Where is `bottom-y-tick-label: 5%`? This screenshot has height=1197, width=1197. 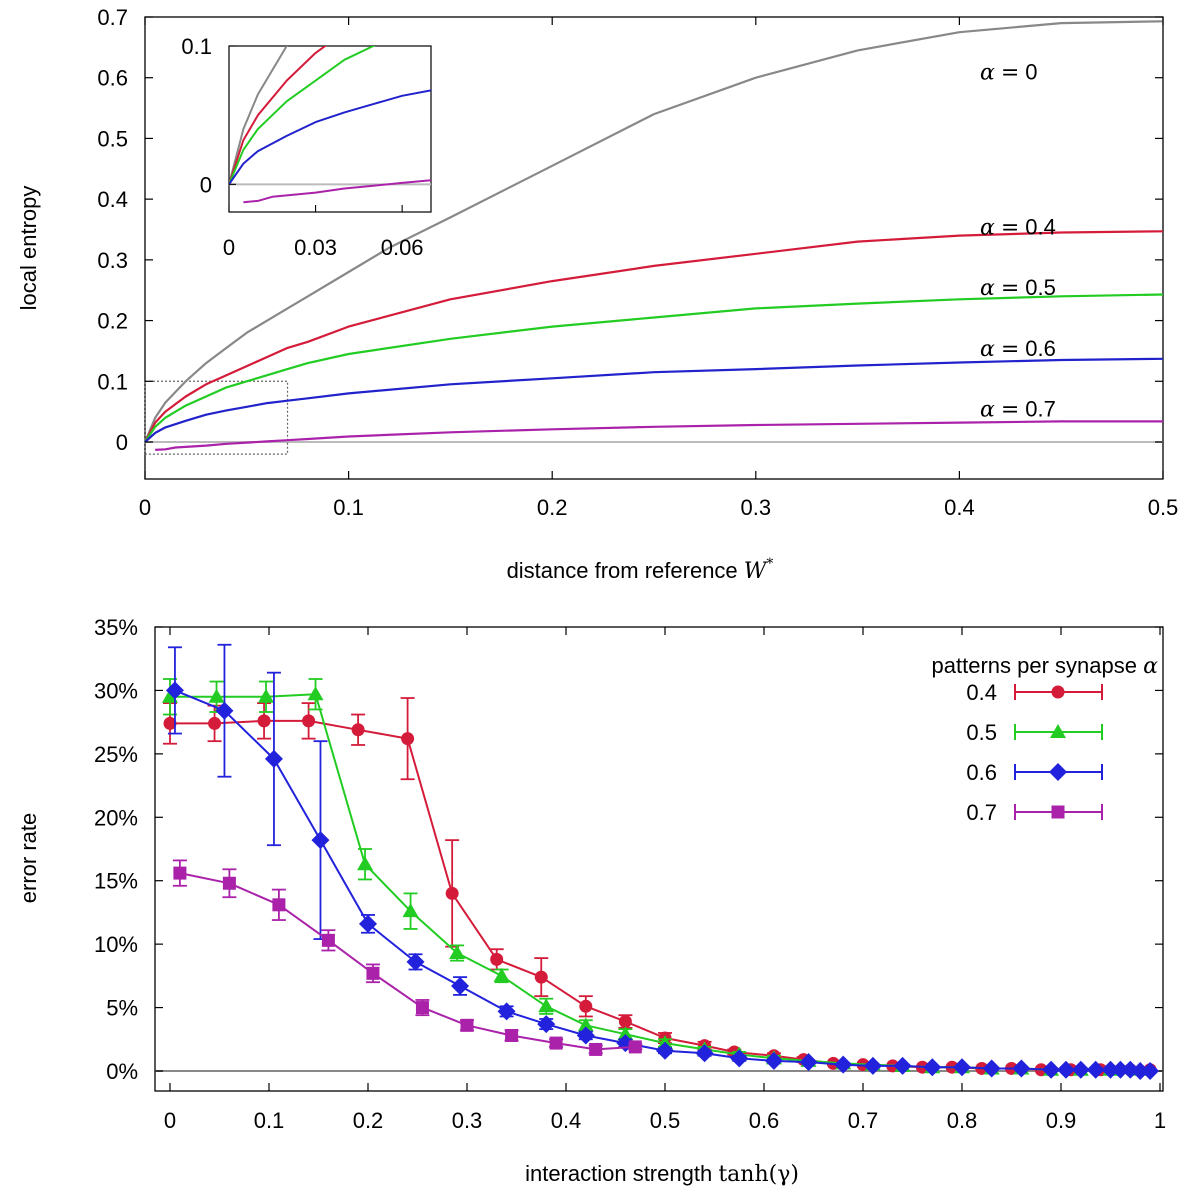 bottom-y-tick-label: 5% is located at coordinates (122, 1008).